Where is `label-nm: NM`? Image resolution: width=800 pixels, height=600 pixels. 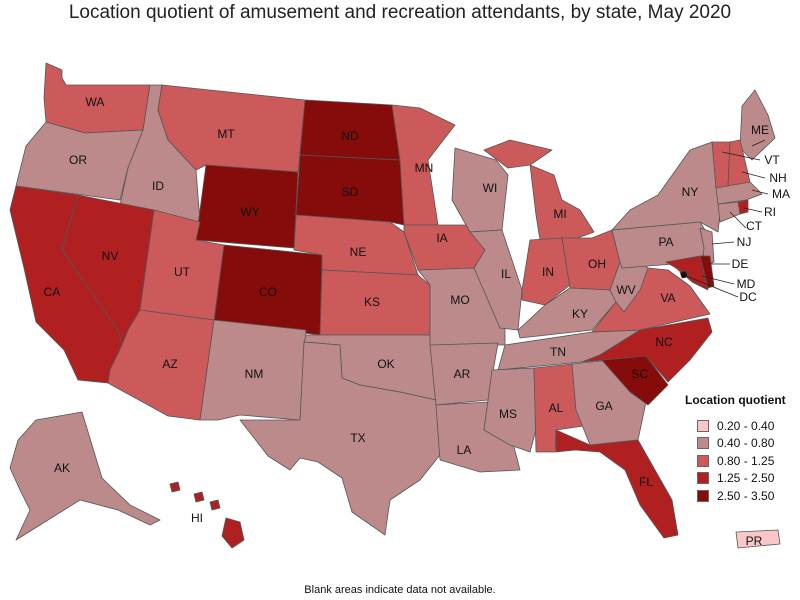 label-nm: NM is located at coordinates (254, 374).